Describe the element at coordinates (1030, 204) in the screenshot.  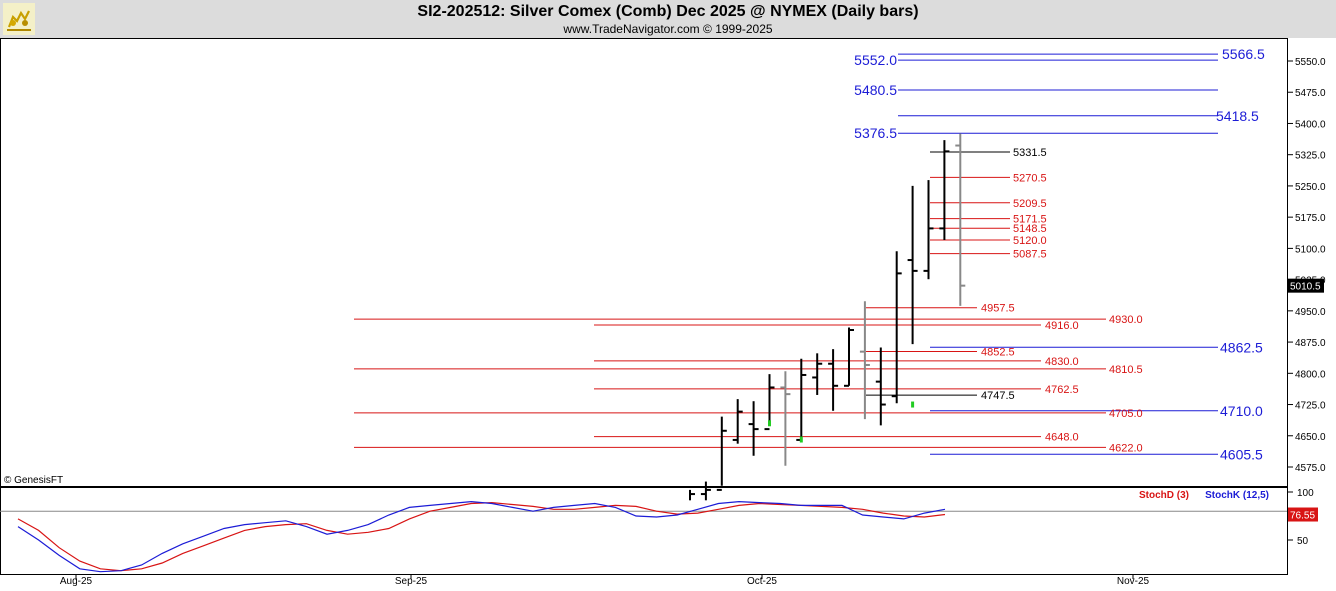
I see `price-level-label: 5209.5` at that location.